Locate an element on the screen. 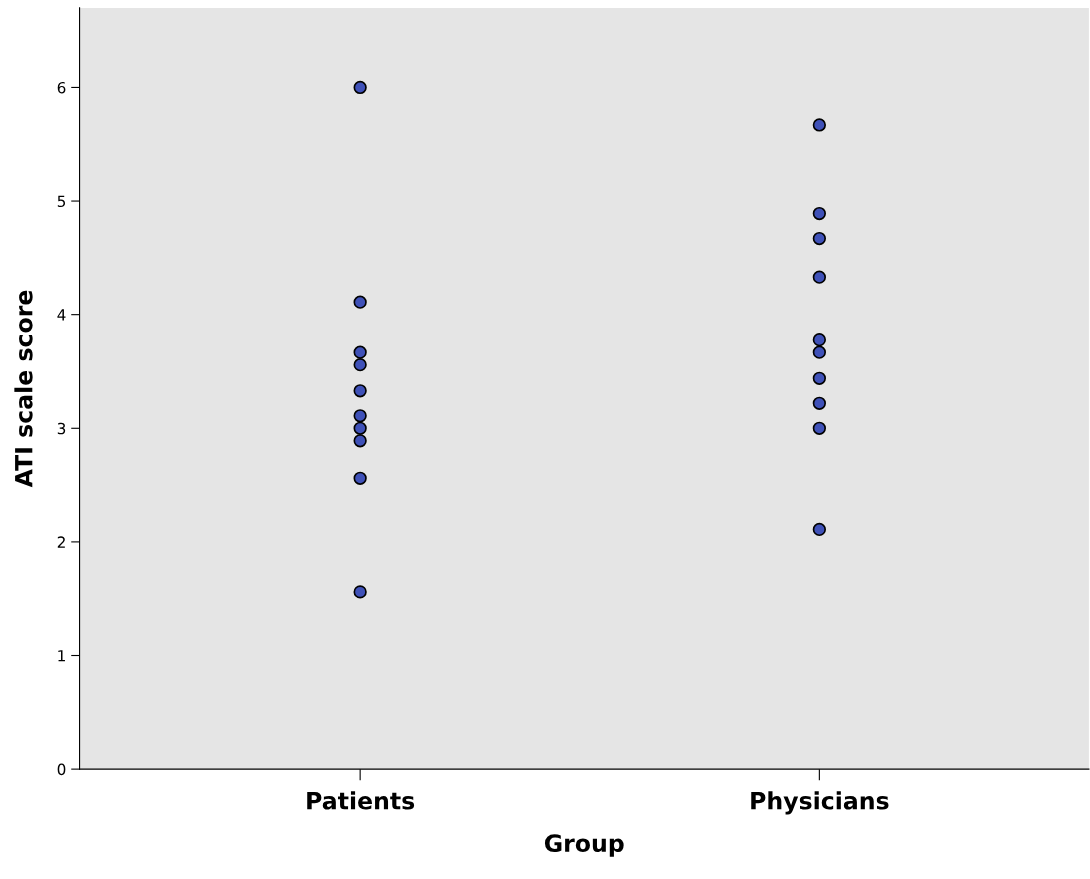  y-tick-label: 5 is located at coordinates (61, 201).